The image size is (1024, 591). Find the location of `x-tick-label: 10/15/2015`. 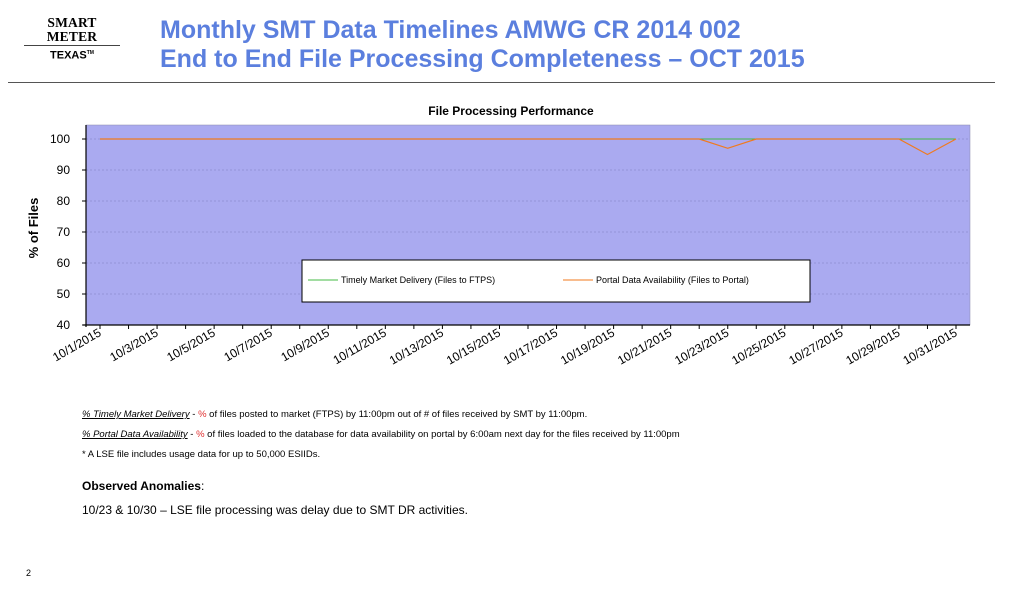

x-tick-label: 10/15/2015 is located at coordinates (473, 346).